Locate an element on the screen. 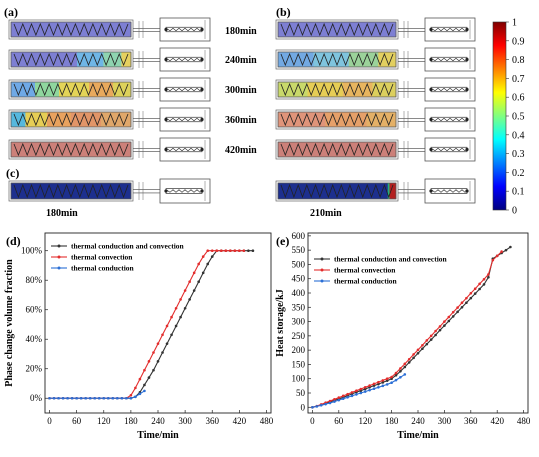 Image resolution: width=539 pixels, height=457 pixels. colorbar-tick-label: 1 is located at coordinates (514, 23).